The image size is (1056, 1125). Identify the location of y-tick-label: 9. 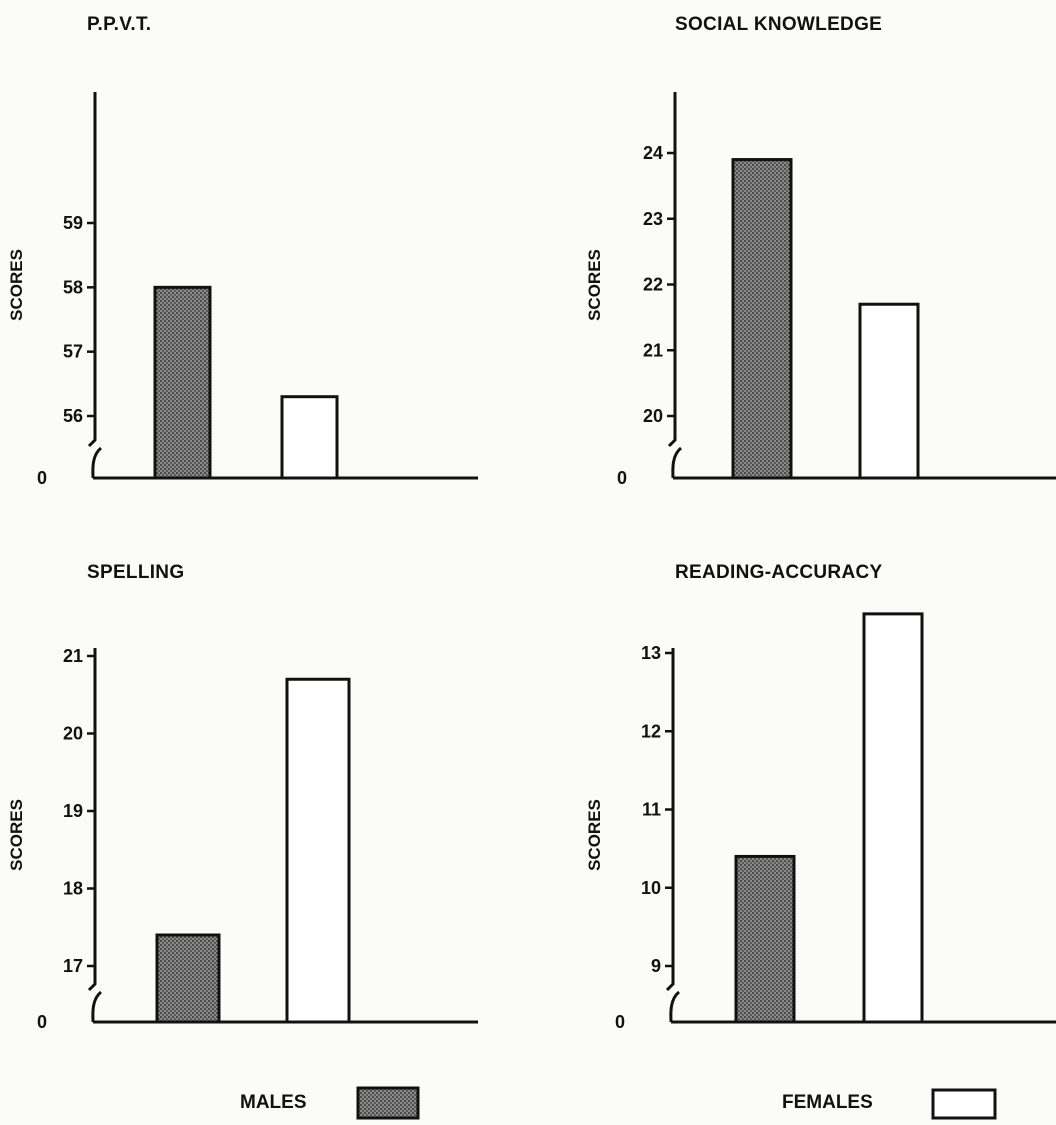
(656, 966).